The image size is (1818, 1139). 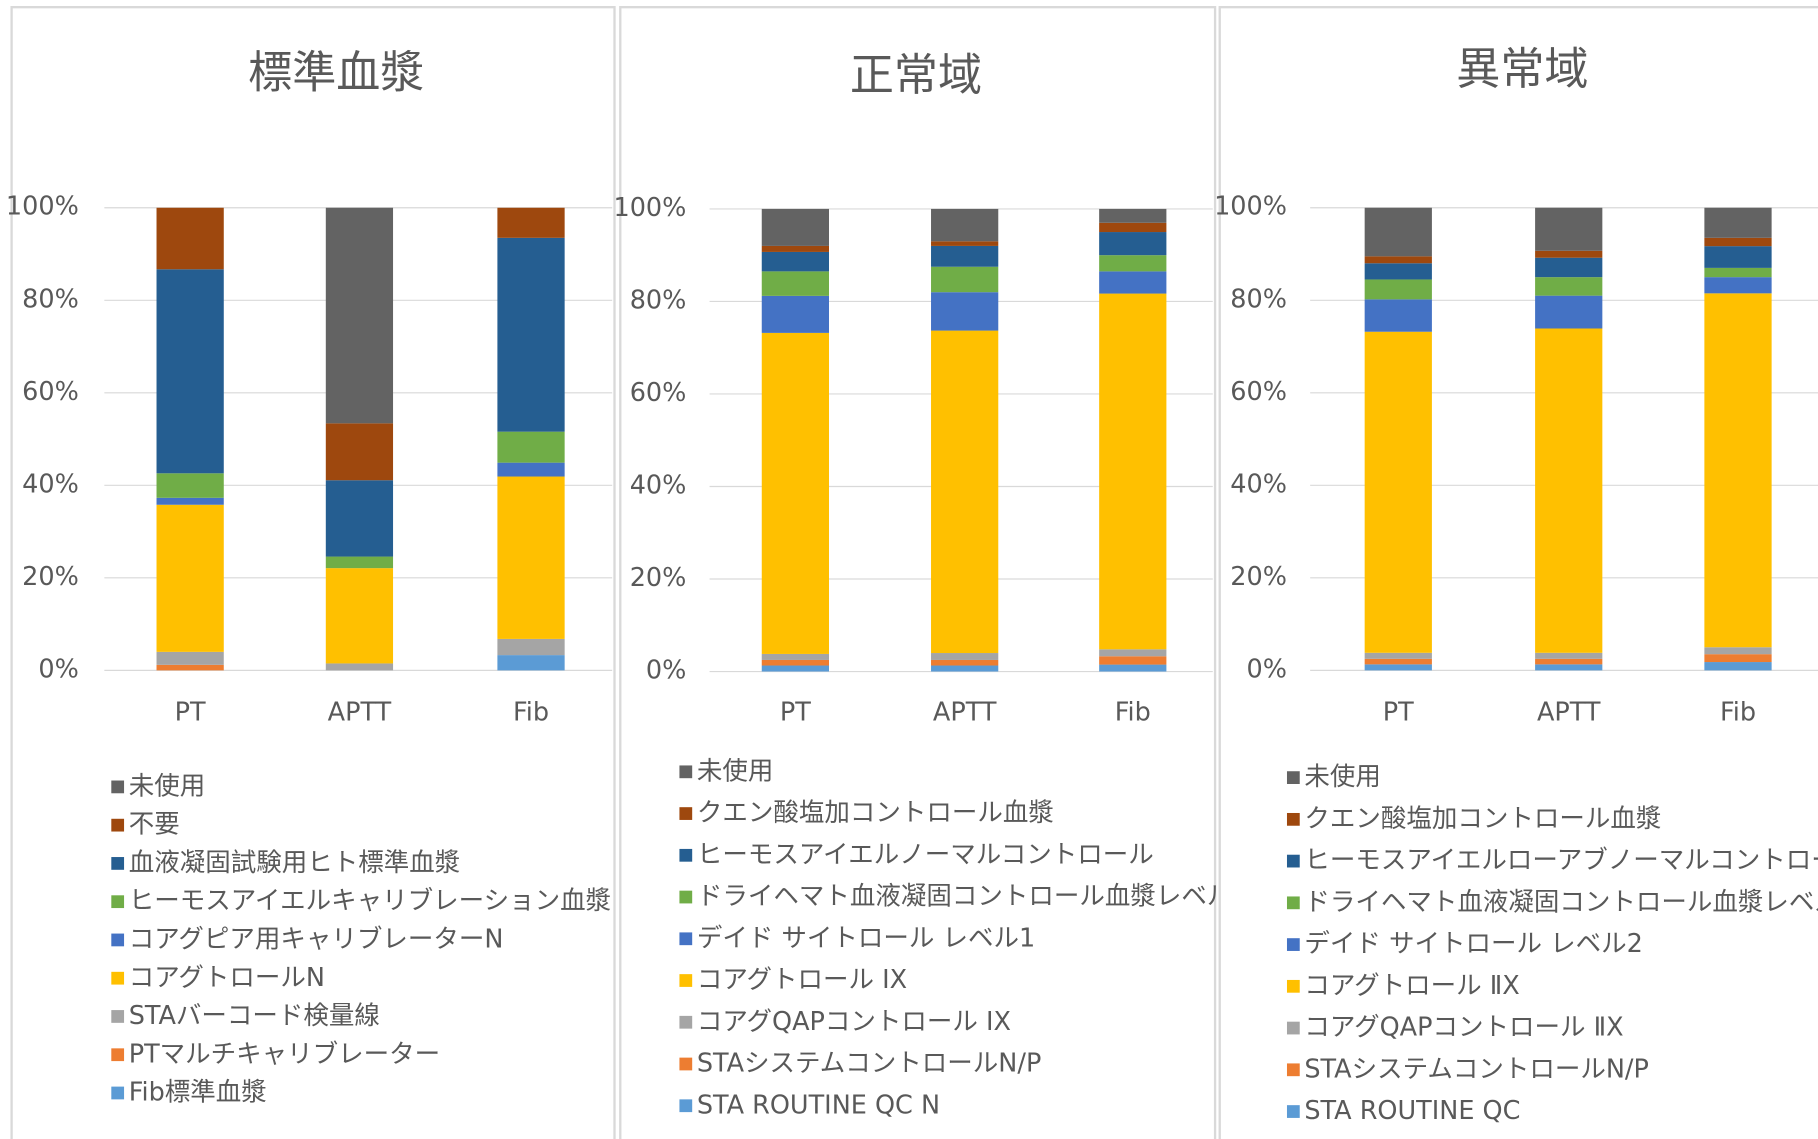 What do you see at coordinates (973, 897) in the screenshot?
I see `legend-label: ドライヘマト血液凝固コントロール血漿レベル1` at bounding box center [973, 897].